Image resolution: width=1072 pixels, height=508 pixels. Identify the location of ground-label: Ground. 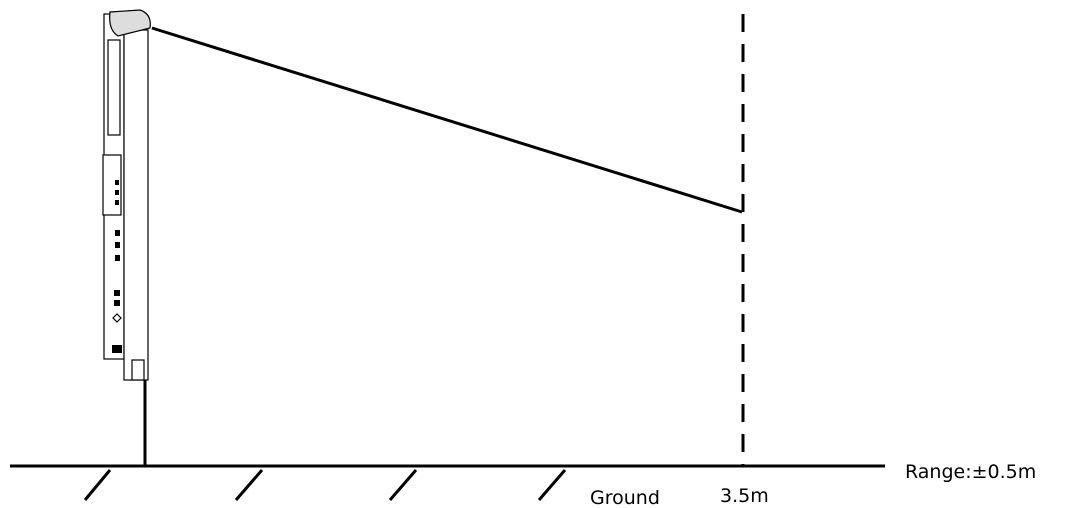
(625, 497).